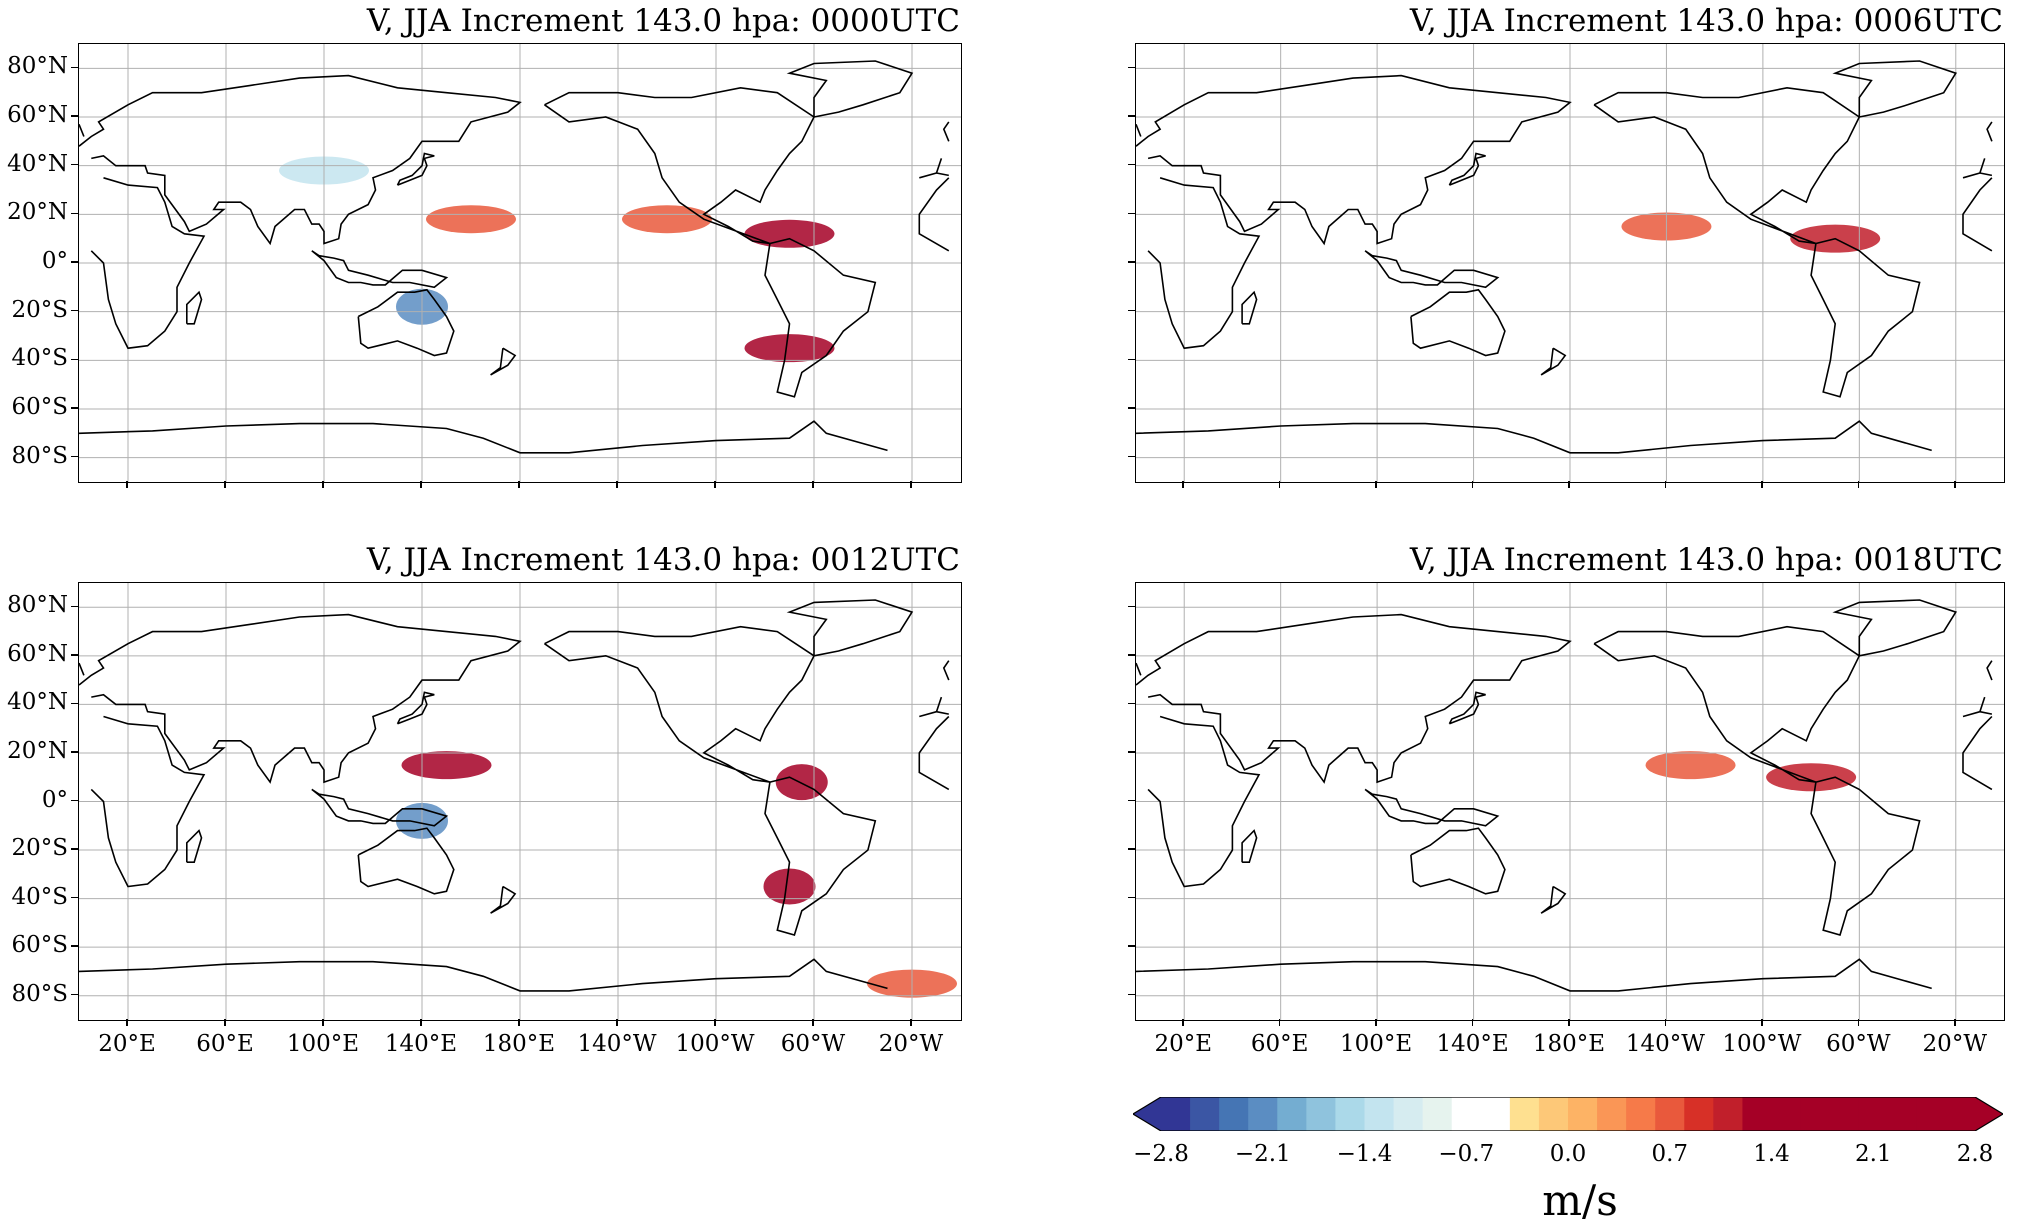 This screenshot has height=1232, width=2025. What do you see at coordinates (1580, 1200) in the screenshot?
I see `colorbar-unit-label: m/s` at bounding box center [1580, 1200].